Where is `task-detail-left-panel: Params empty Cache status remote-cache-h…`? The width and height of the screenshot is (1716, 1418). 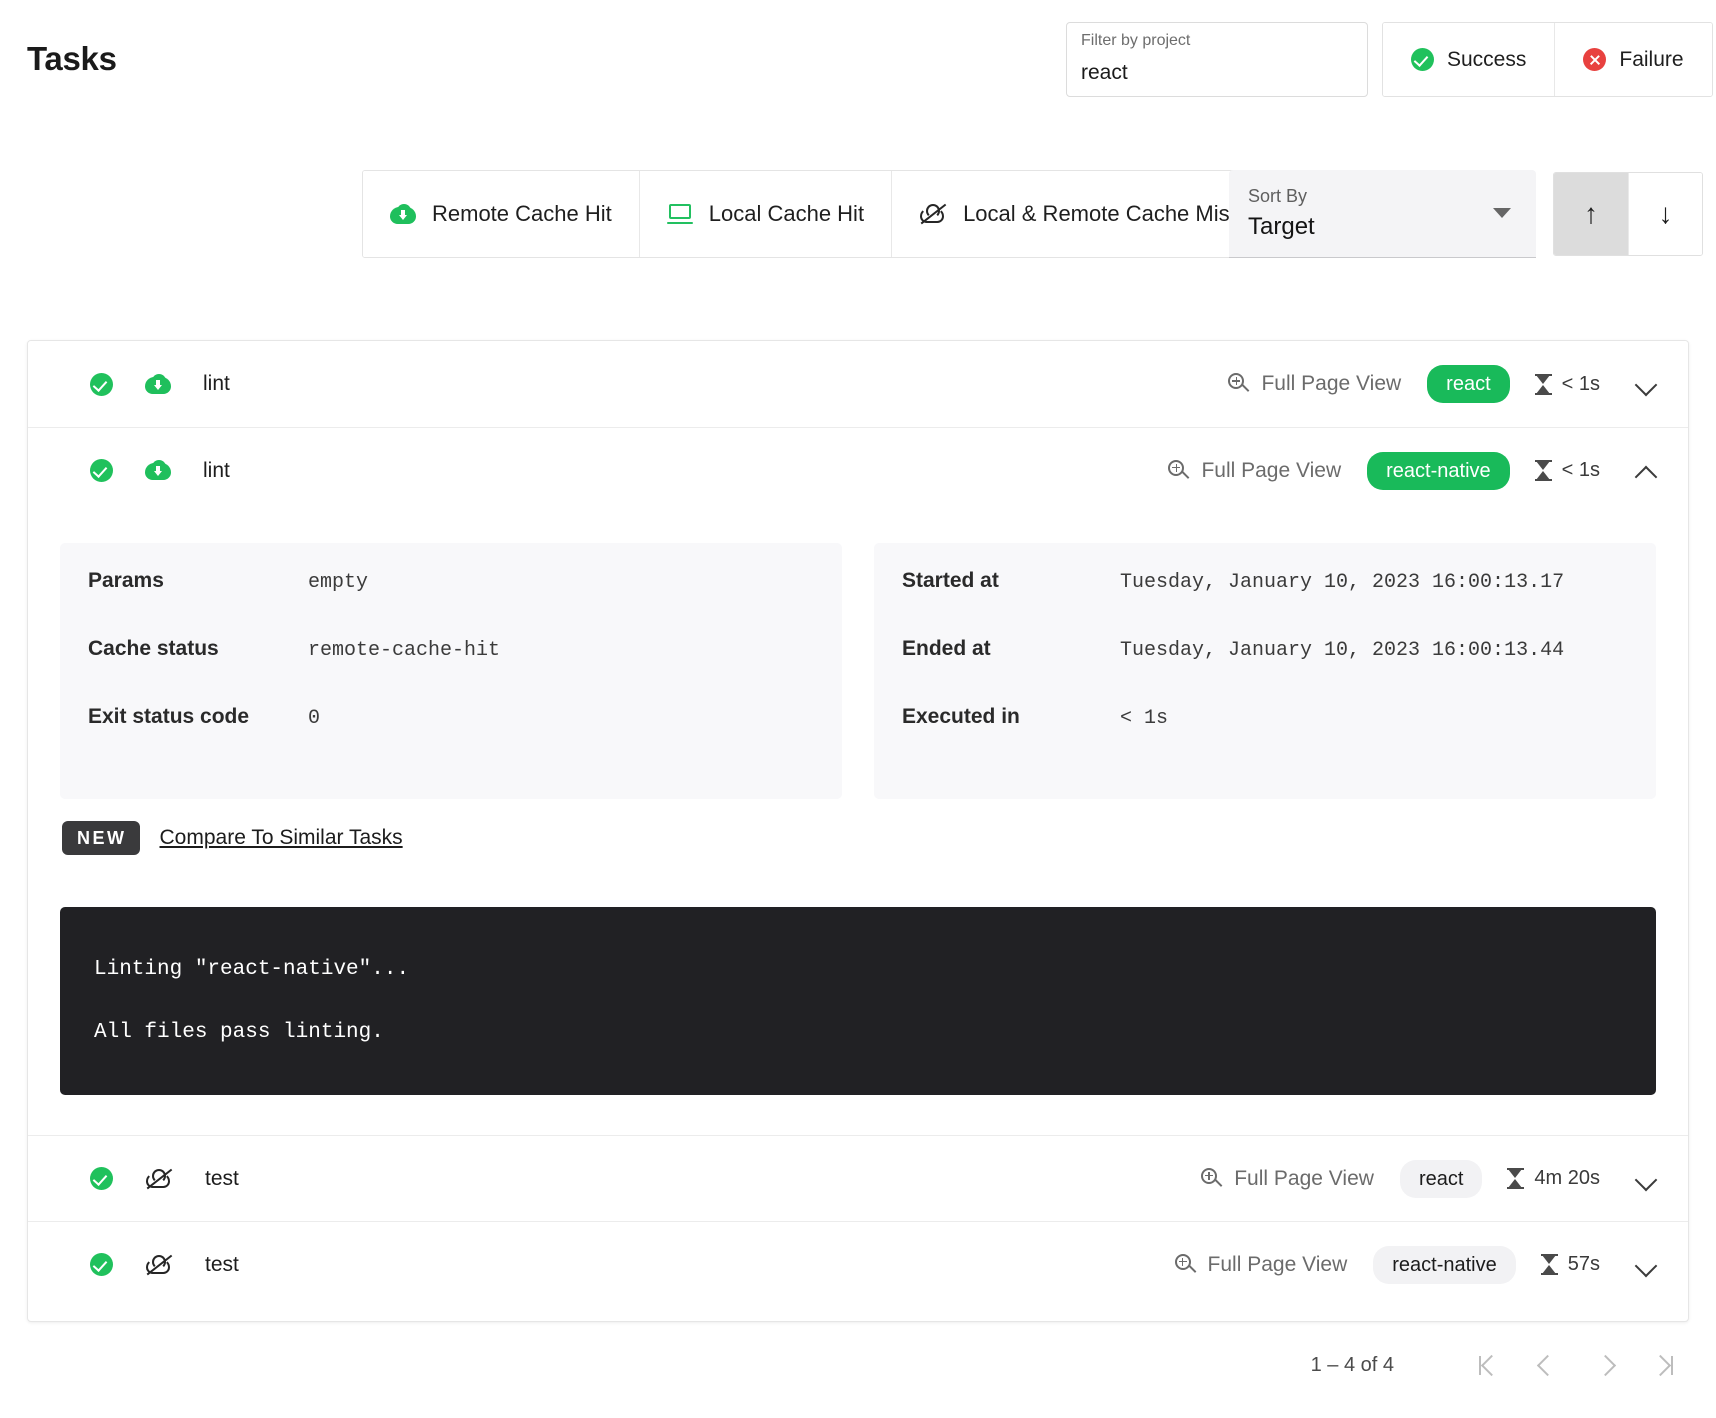
task-detail-left-panel: Params empty Cache status remote-cache-h… is located at coordinates (451, 671).